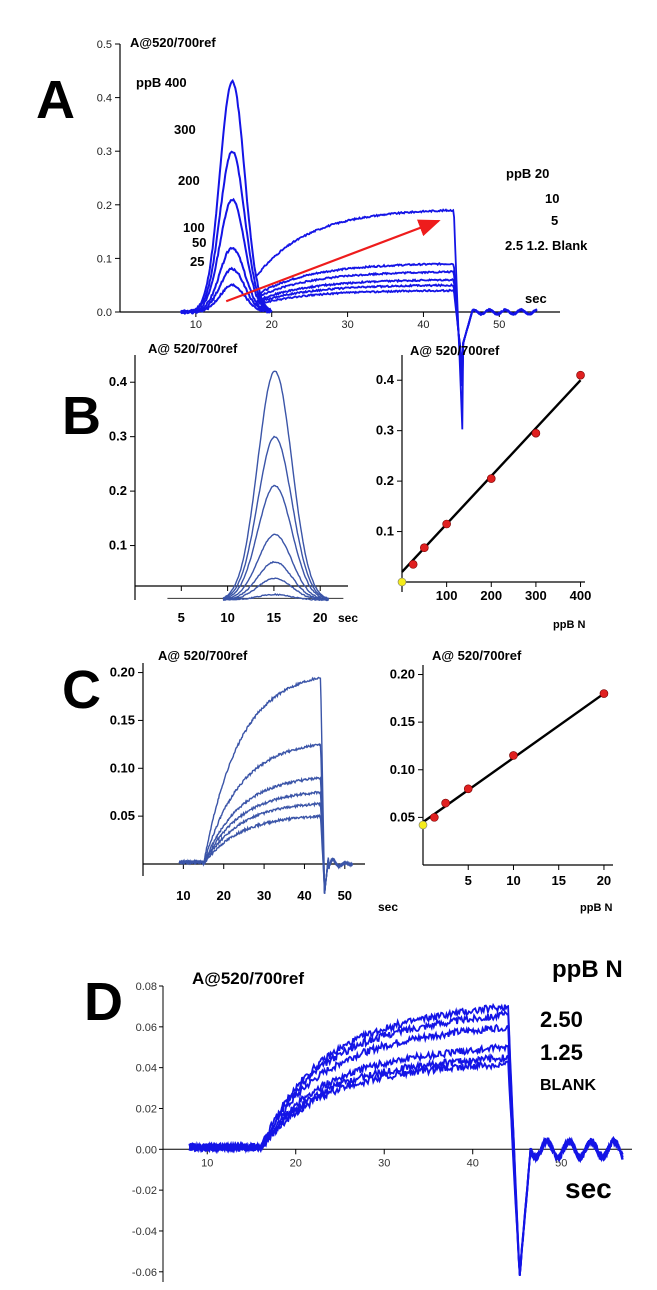  What do you see at coordinates (118, 490) in the screenshot?
I see `panel-b-left-y-tick-label: 0.2` at bounding box center [118, 490].